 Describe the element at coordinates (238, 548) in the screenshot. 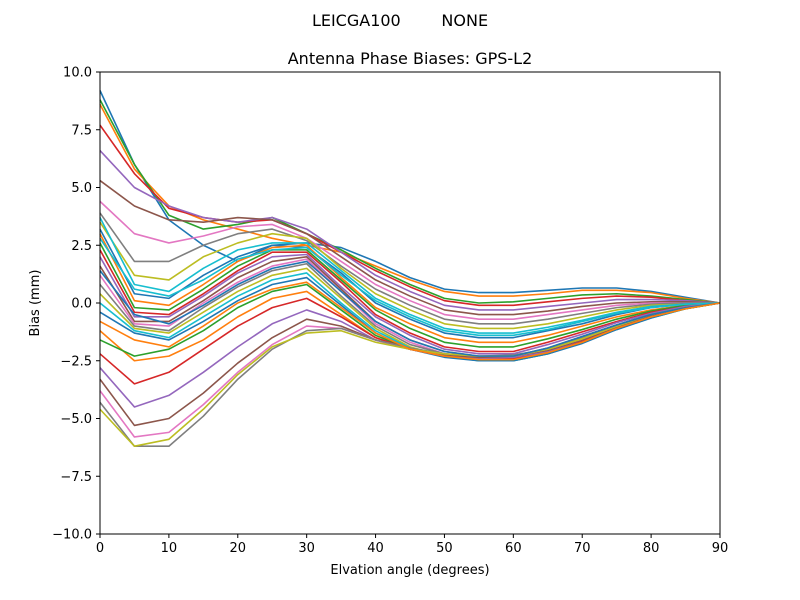

I see `x-tick-label: 20` at that location.